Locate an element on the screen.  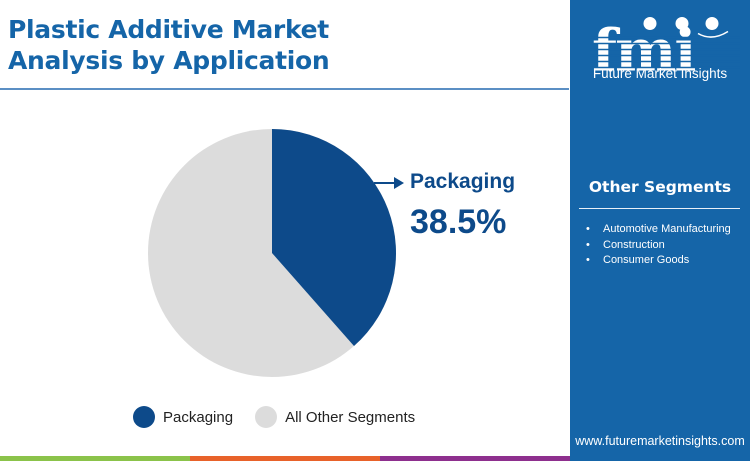
legend-label: All Other Segments is located at coordinates (350, 417).